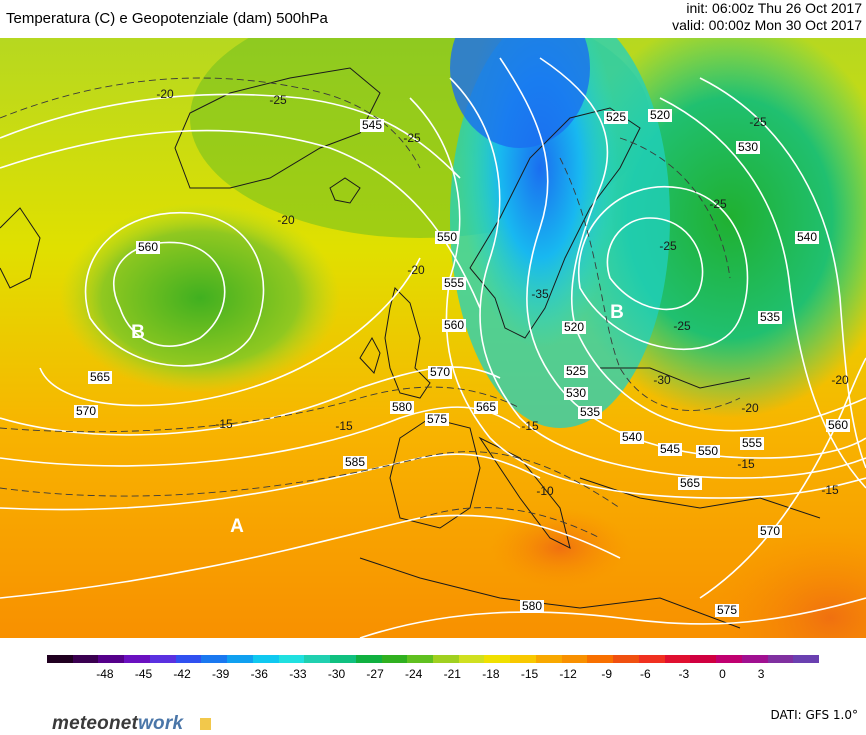 This screenshot has height=735, width=866. Describe the element at coordinates (645, 674) in the screenshot. I see `color-scale-tick: -6` at that location.